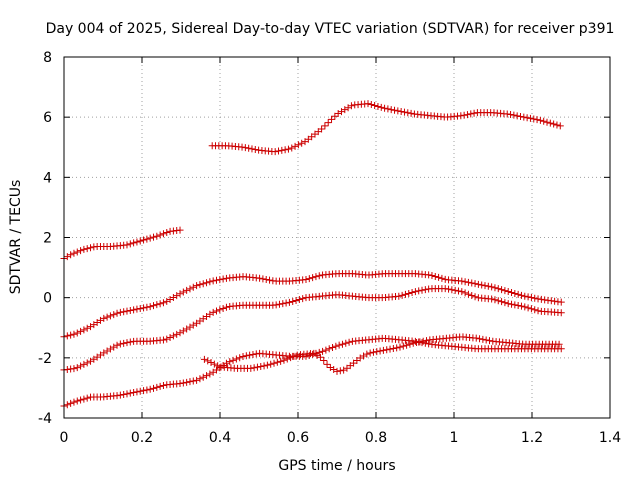  Describe the element at coordinates (47, 239) in the screenshot. I see `y-tick-label: 2` at that location.